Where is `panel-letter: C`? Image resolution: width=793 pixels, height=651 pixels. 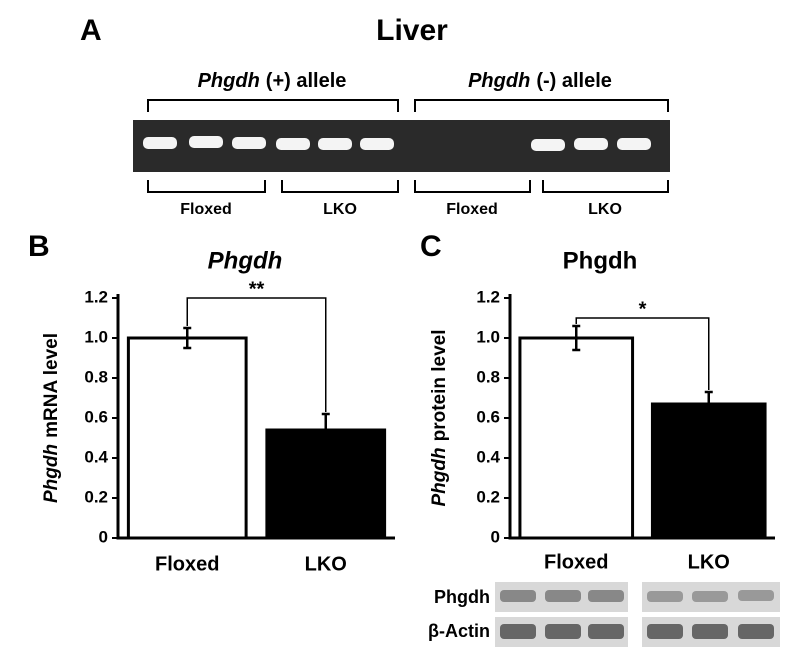
panel-letter: C is located at coordinates (431, 246).